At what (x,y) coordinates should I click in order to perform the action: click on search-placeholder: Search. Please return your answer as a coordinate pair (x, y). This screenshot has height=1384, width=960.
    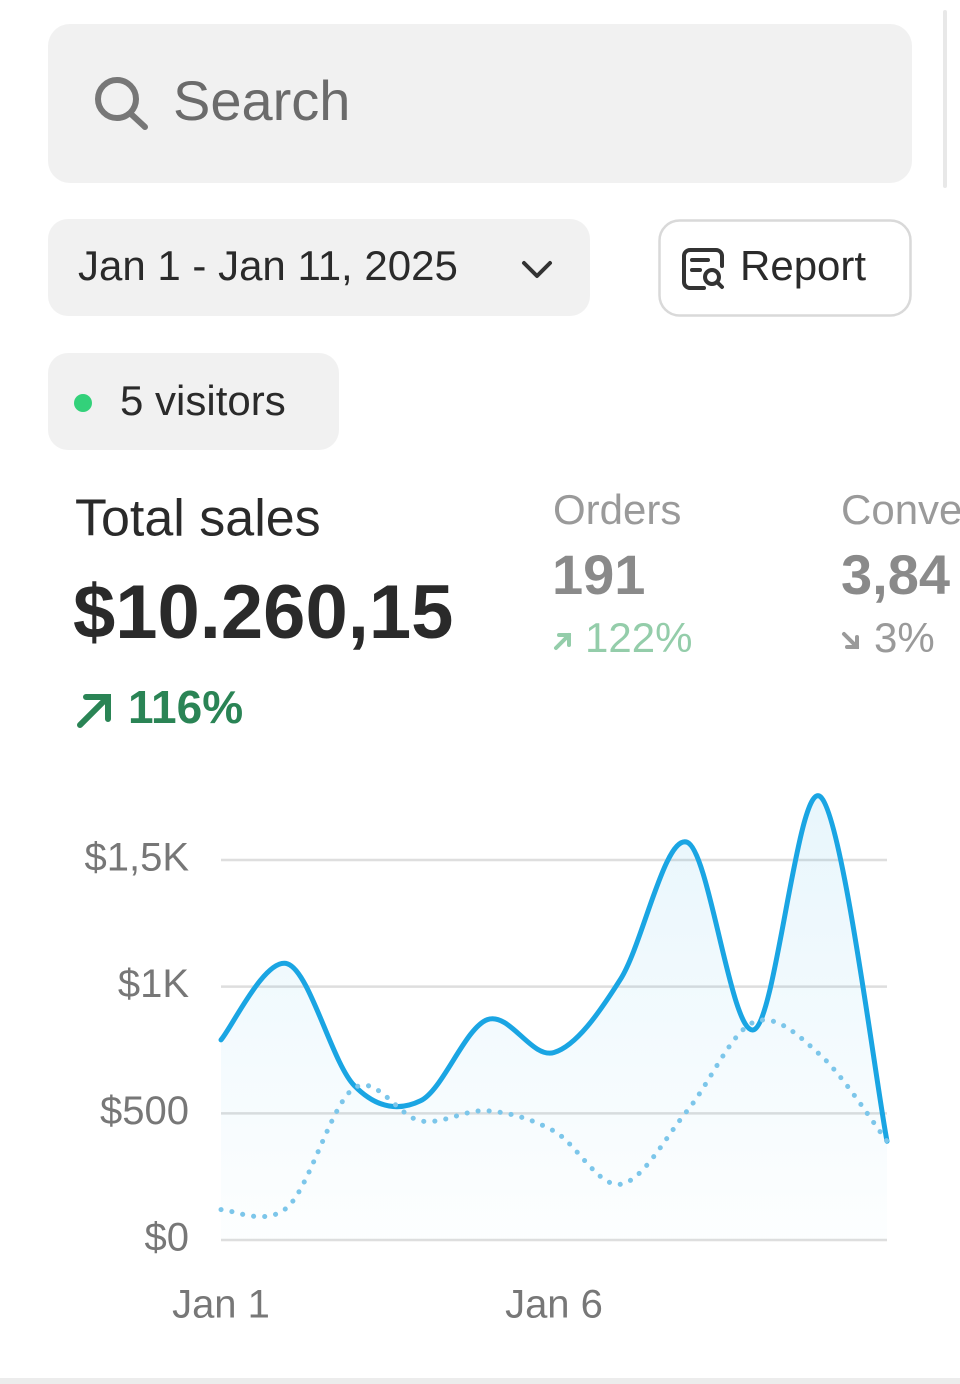
    Looking at the image, I should click on (261, 100).